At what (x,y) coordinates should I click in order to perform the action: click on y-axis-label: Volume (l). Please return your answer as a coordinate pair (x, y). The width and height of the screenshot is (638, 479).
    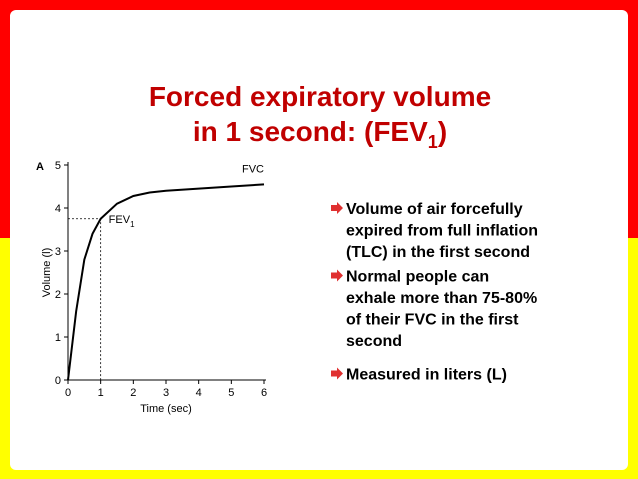
    Looking at the image, I should click on (47, 273).